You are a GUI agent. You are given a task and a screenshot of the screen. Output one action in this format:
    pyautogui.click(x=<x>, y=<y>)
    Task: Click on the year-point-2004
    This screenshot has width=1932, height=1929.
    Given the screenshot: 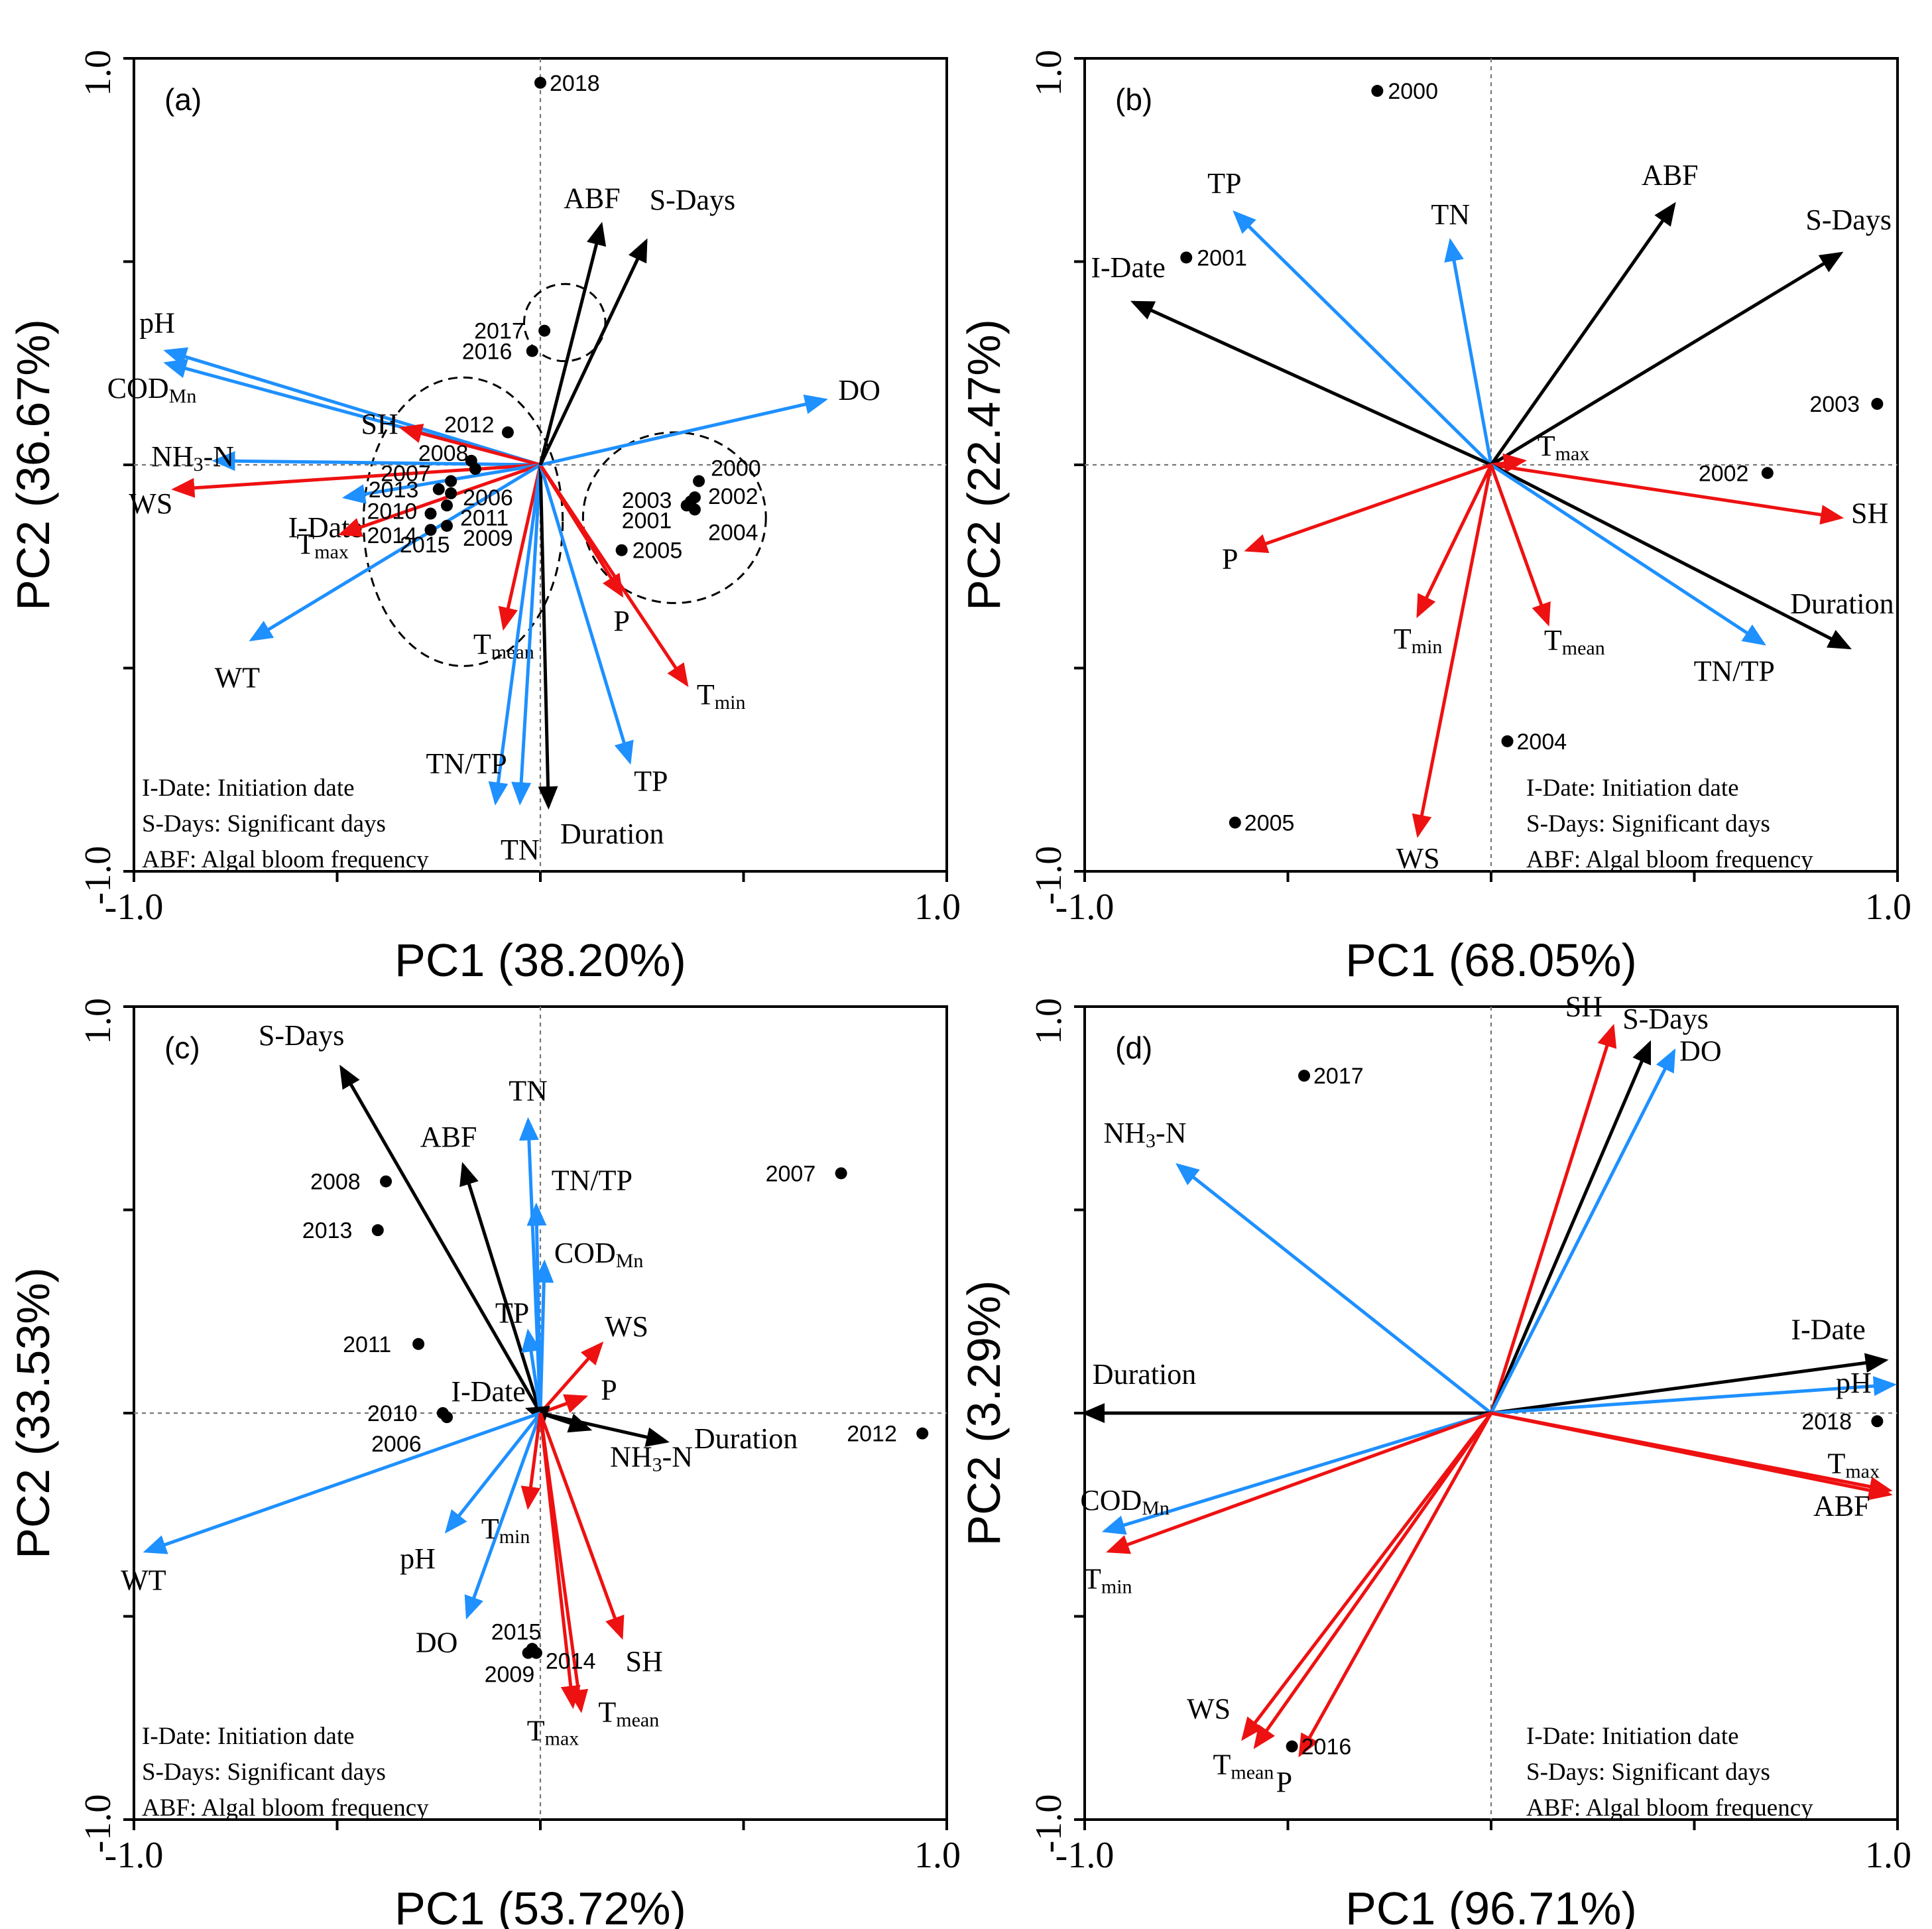 What is the action you would take?
    pyautogui.click(x=1507, y=741)
    